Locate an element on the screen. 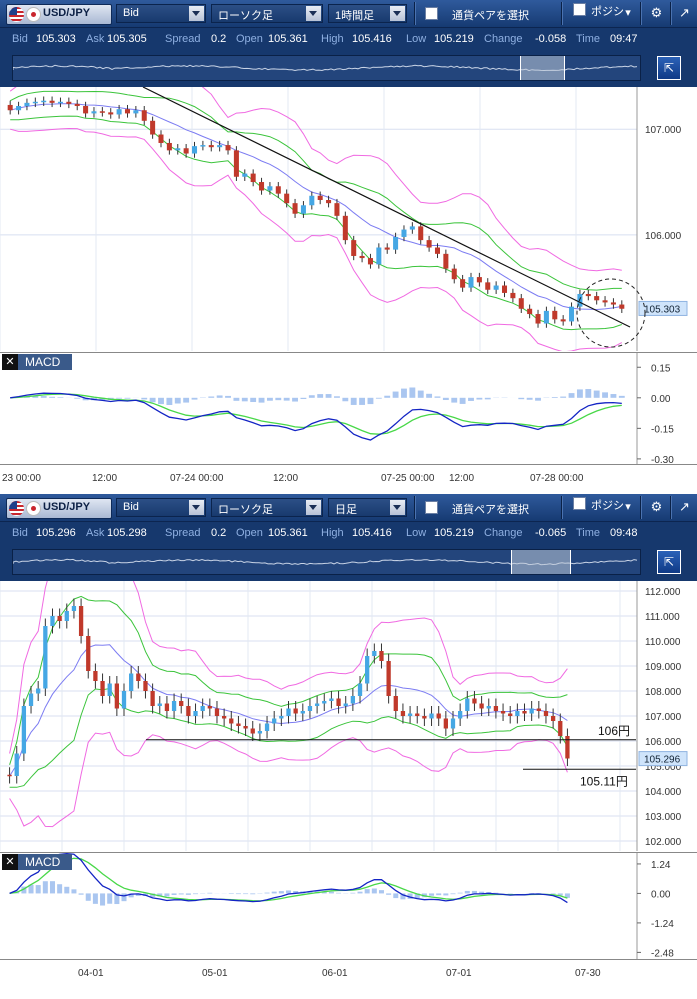 This screenshot has width=697, height=999. price-tick-label: 109.000 is located at coordinates (663, 667).